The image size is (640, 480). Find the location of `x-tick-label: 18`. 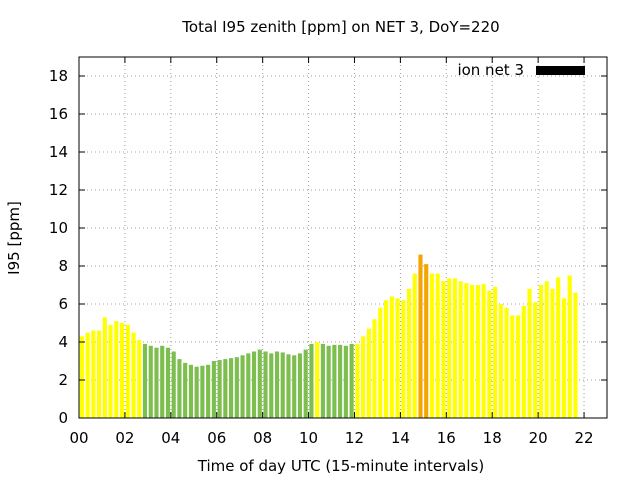

x-tick-label: 18 is located at coordinates (492, 438).